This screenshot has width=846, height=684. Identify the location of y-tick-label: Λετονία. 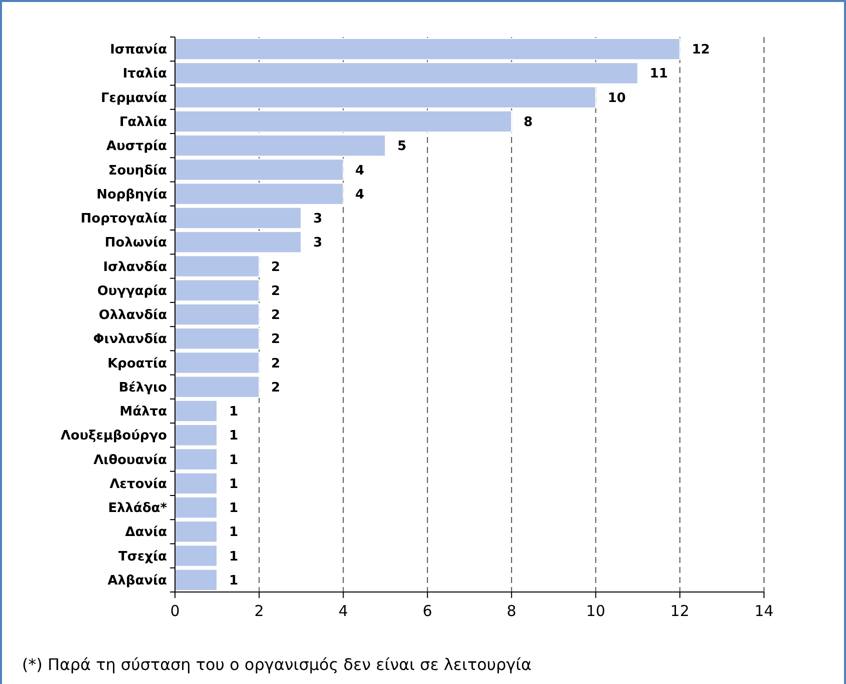
(139, 484).